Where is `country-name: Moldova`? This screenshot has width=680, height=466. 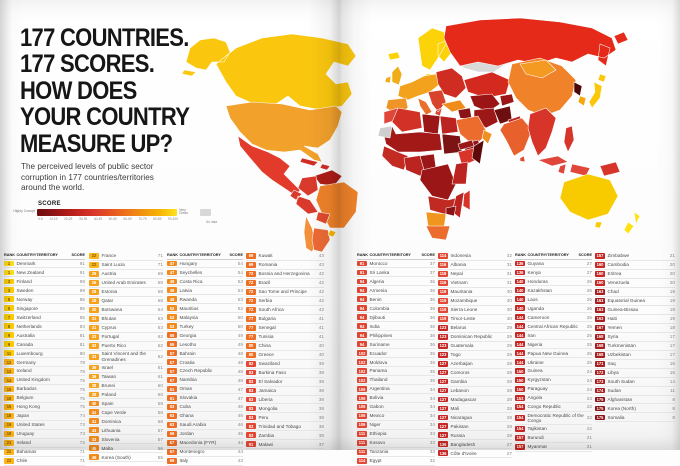
country-name: Moldova is located at coordinates (378, 362).